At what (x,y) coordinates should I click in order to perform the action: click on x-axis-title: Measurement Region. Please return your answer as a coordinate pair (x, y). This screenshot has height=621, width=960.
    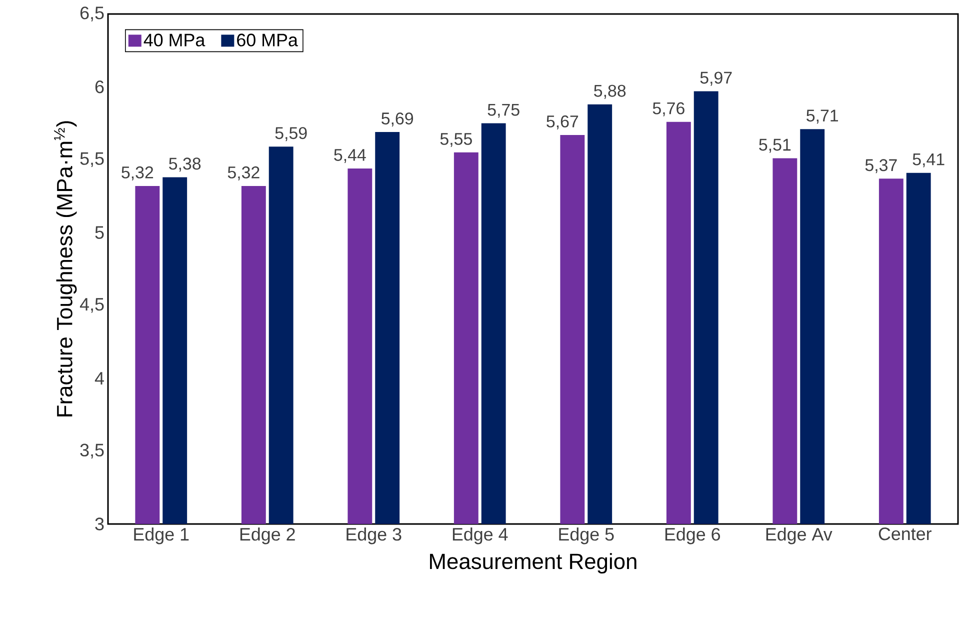
    Looking at the image, I should click on (533, 563).